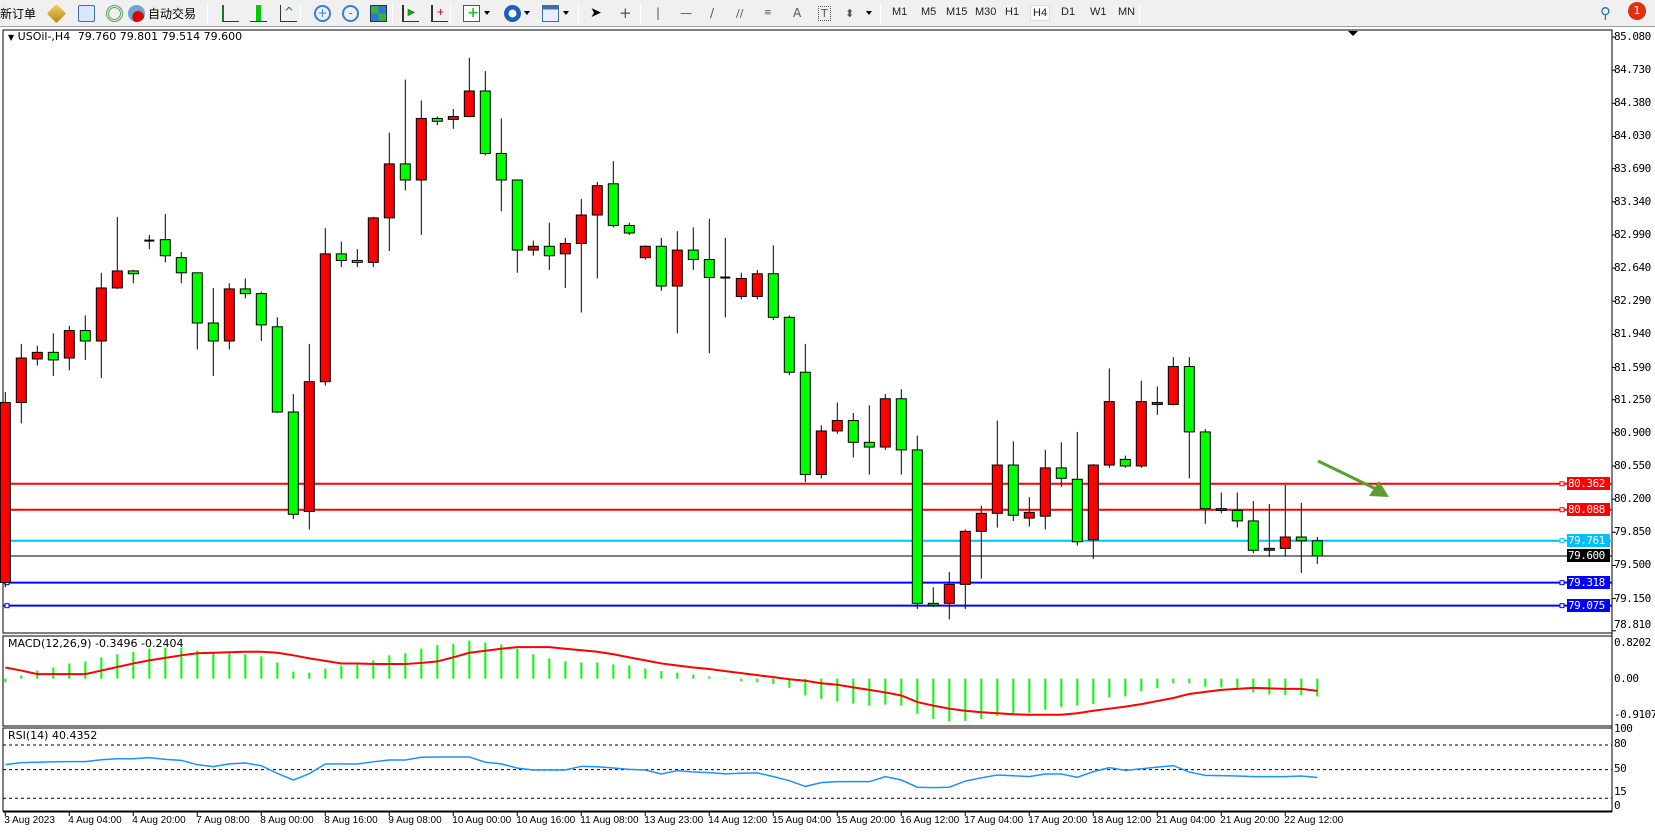  What do you see at coordinates (136, 13) in the screenshot?
I see `auto-trading-icon` at bounding box center [136, 13].